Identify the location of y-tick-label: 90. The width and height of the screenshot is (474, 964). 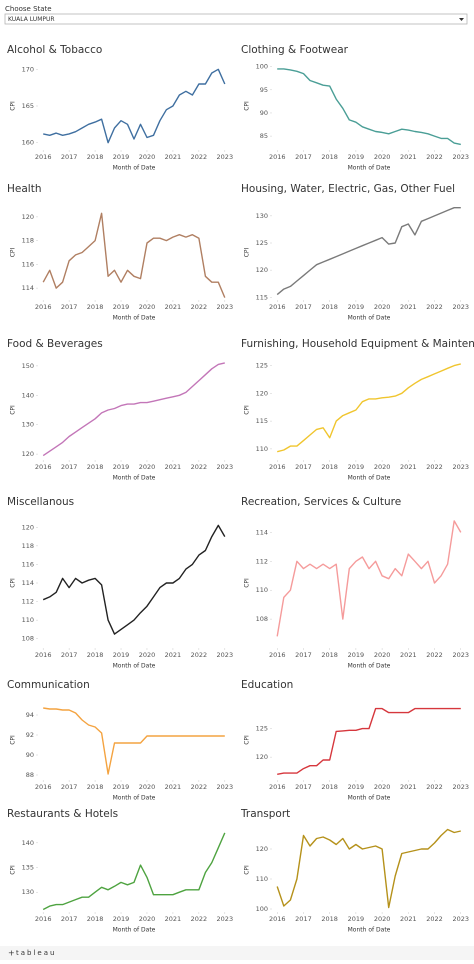
(30, 755).